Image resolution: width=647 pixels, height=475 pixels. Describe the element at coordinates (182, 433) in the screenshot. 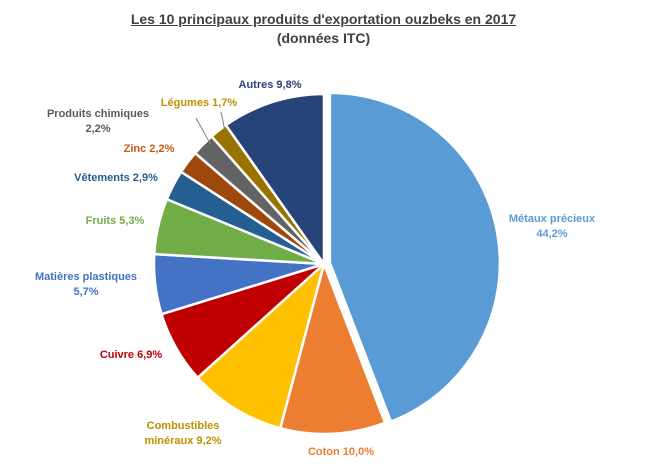

I see `data-label-combustibles-mineraux: Combustibles minéraux 9,2%` at that location.